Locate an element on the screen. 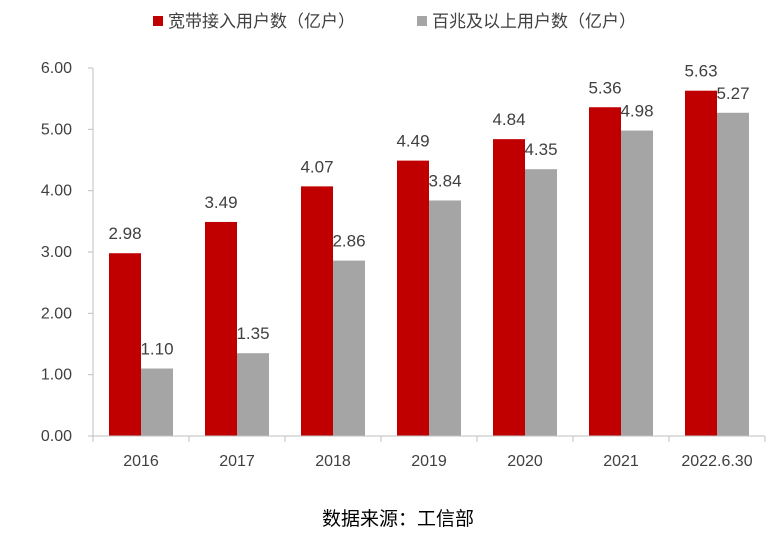 The height and width of the screenshot is (539, 782). x-tick-label: 2021 is located at coordinates (621, 461).